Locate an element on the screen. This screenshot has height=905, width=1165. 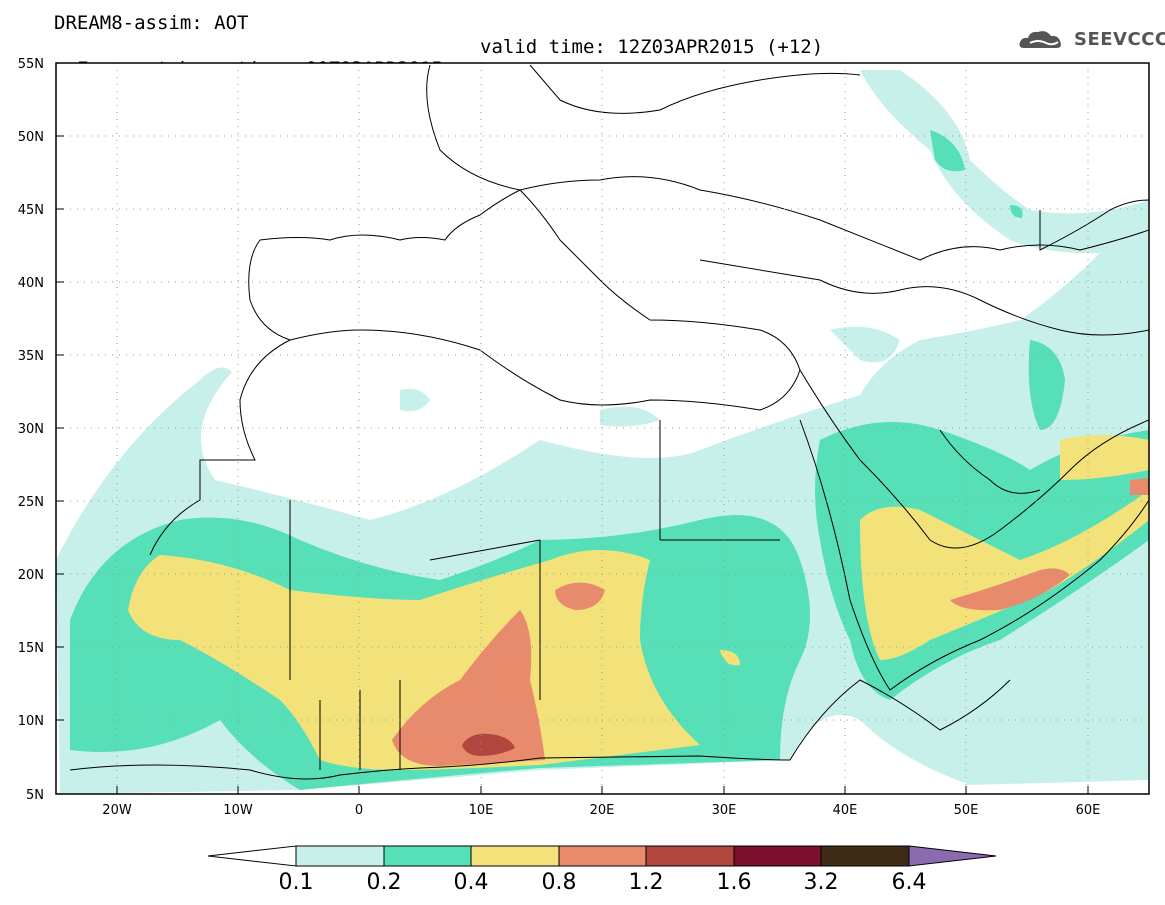
lon-label: 20W is located at coordinates (117, 810).